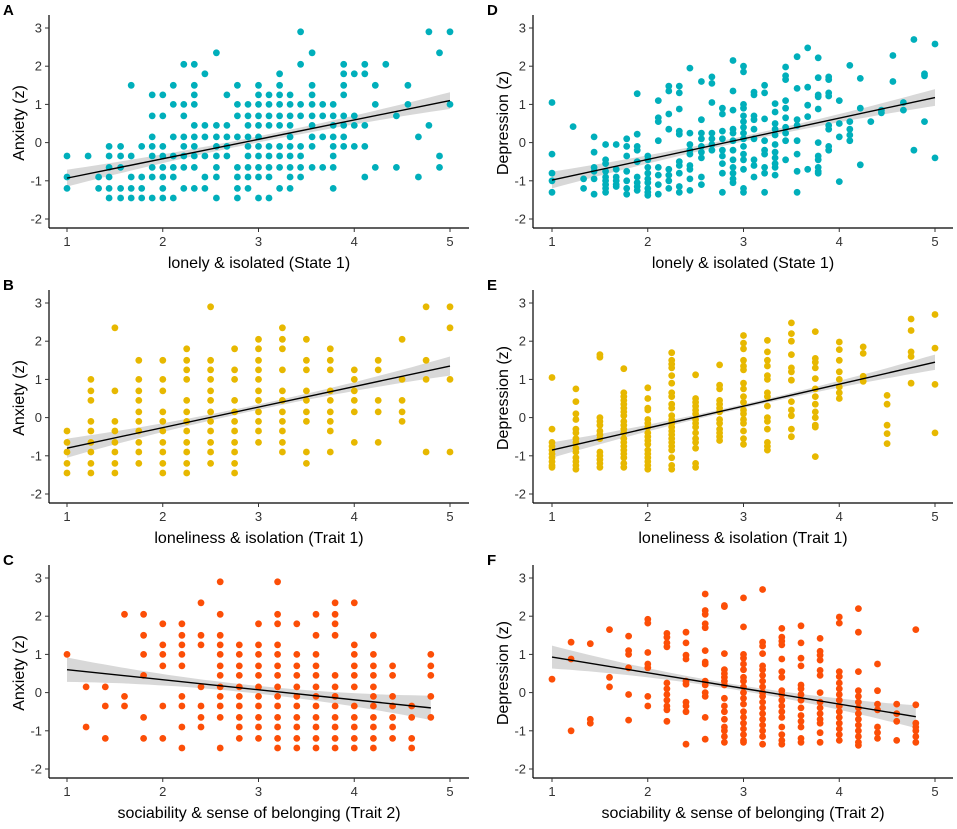  Describe the element at coordinates (38, 341) in the screenshot. I see `y-tick-label: 2` at that location.